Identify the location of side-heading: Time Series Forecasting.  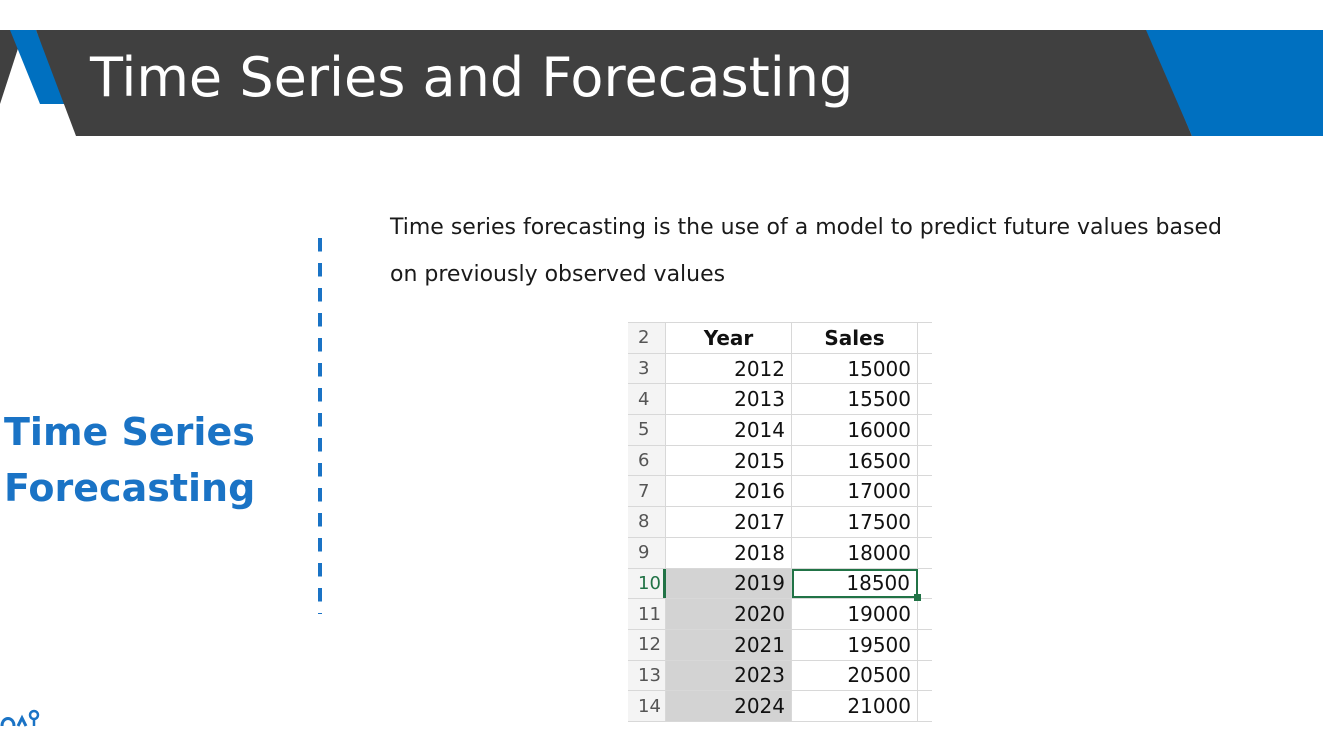
(154, 460).